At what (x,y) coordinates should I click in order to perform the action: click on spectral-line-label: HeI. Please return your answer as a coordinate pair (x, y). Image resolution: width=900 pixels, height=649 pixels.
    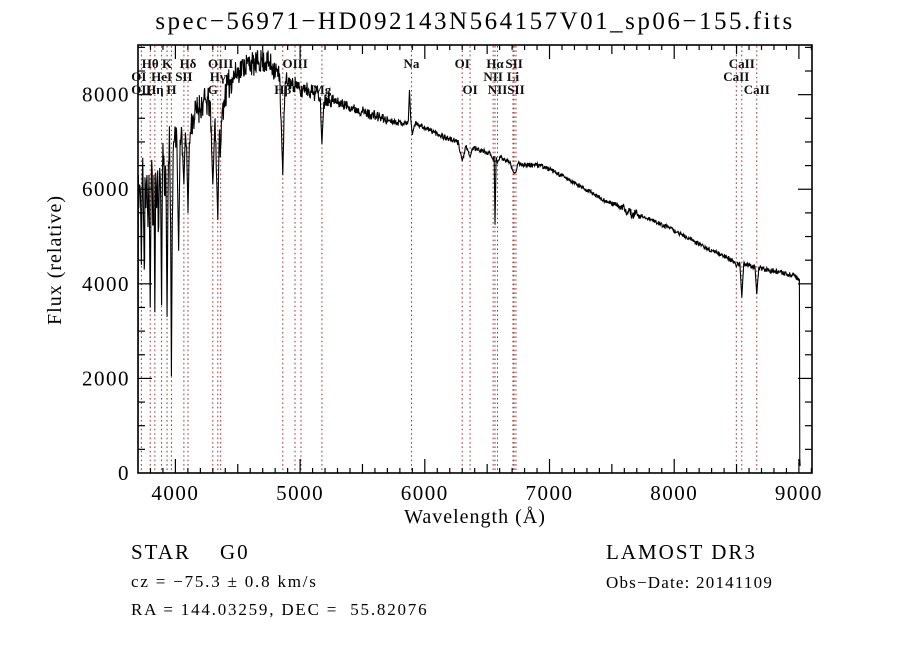
    Looking at the image, I should click on (161, 76).